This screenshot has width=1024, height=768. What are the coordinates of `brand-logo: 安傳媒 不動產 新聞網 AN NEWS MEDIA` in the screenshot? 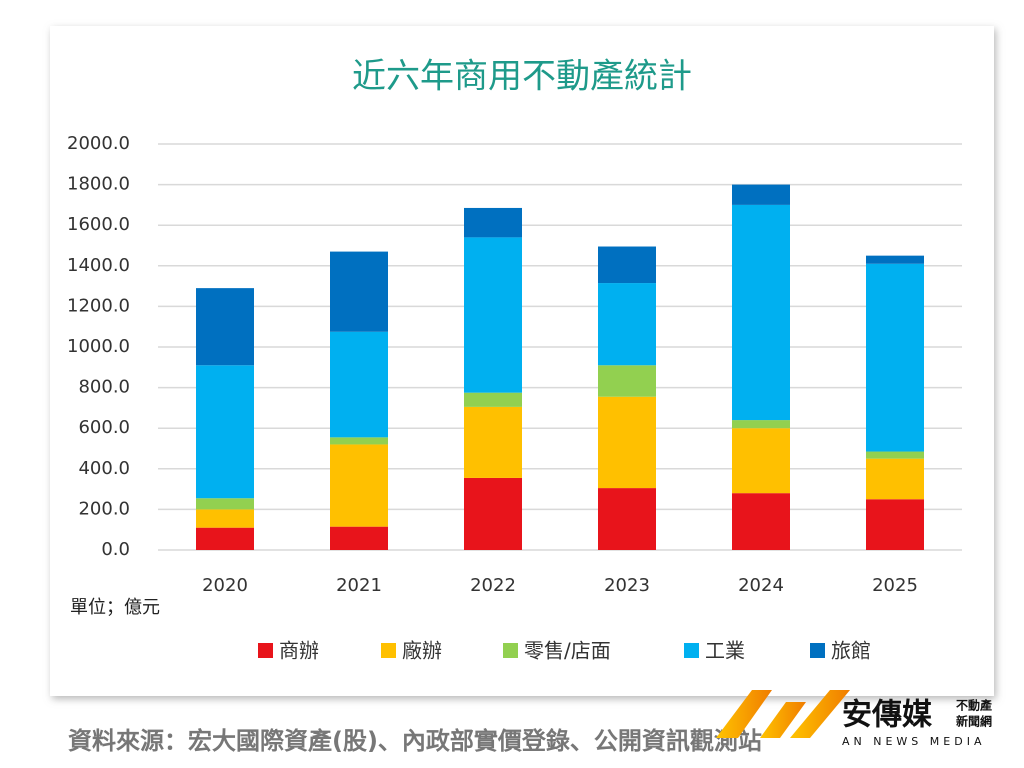 It's located at (854, 719).